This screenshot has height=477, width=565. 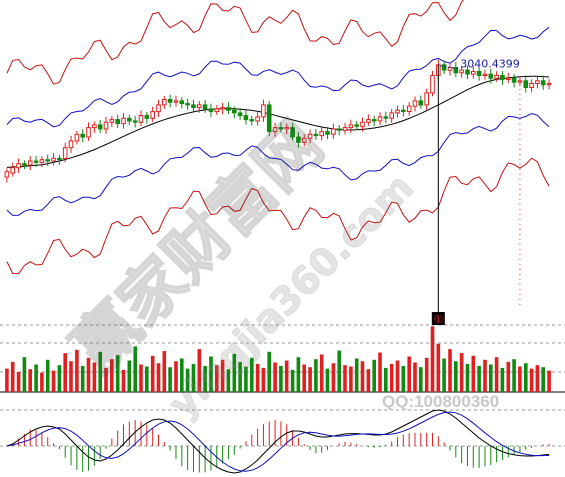 What do you see at coordinates (476, 192) in the screenshot?
I see `event-marker: ① 3040.4399` at bounding box center [476, 192].